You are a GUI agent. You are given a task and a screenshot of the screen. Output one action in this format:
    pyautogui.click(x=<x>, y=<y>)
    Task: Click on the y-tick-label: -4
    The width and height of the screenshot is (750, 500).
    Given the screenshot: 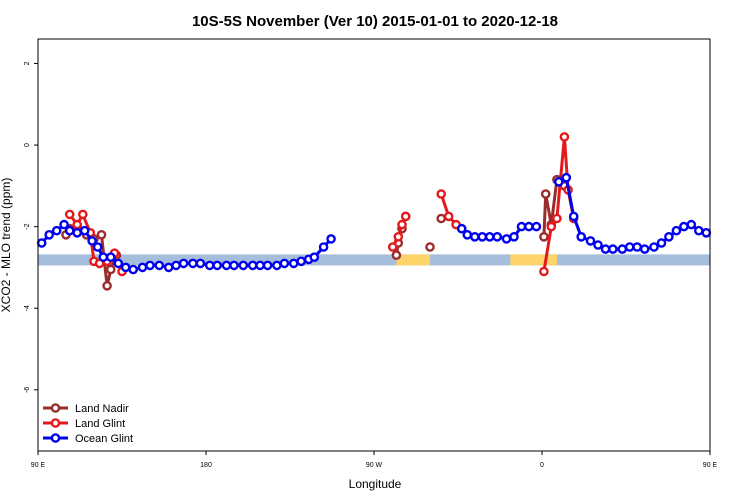 What is the action you would take?
    pyautogui.click(x=27, y=308)
    